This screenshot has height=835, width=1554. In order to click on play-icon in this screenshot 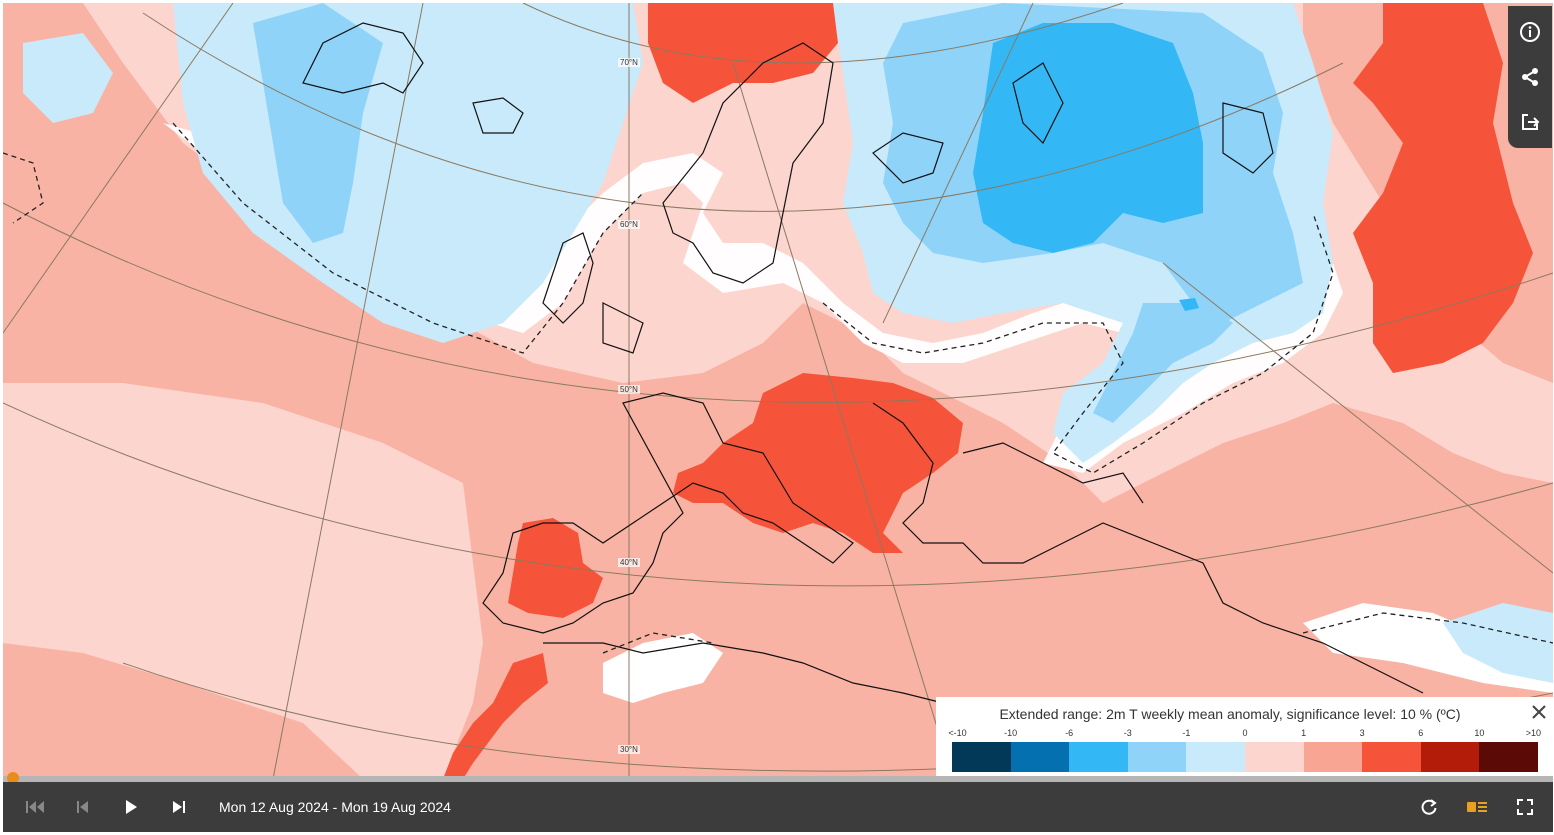, I will do `click(131, 807)`.